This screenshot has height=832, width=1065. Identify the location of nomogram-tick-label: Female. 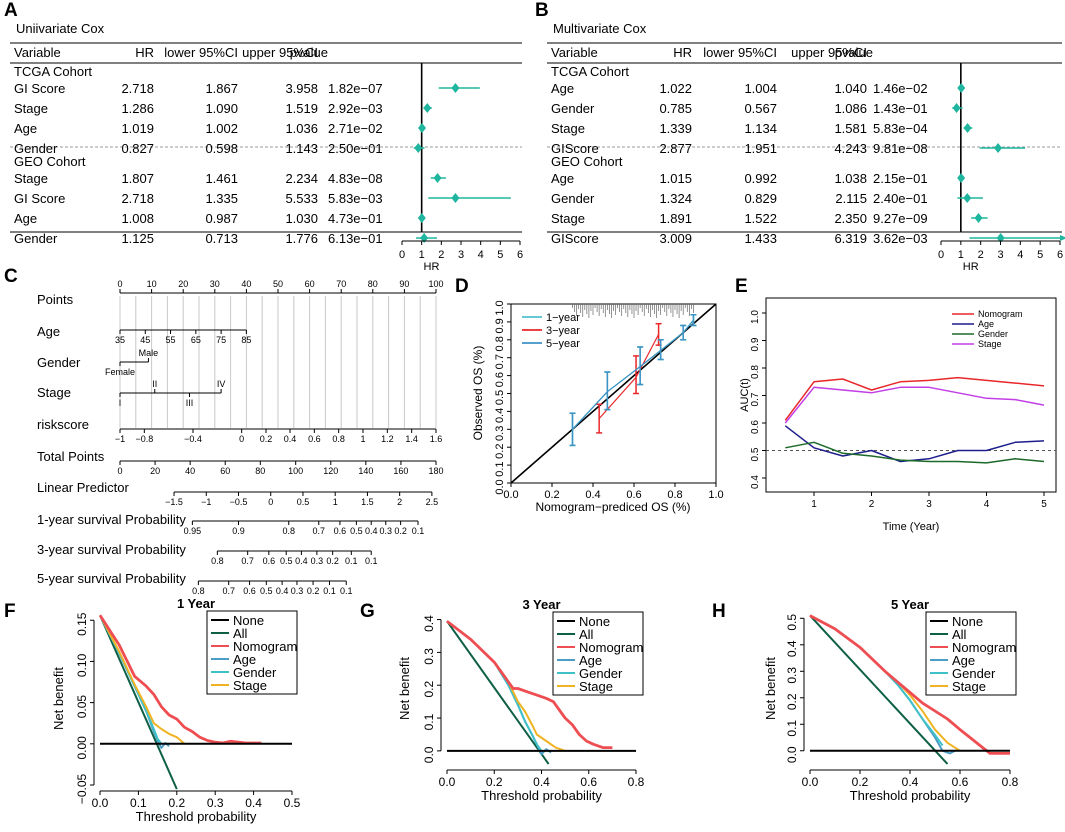
(120, 372).